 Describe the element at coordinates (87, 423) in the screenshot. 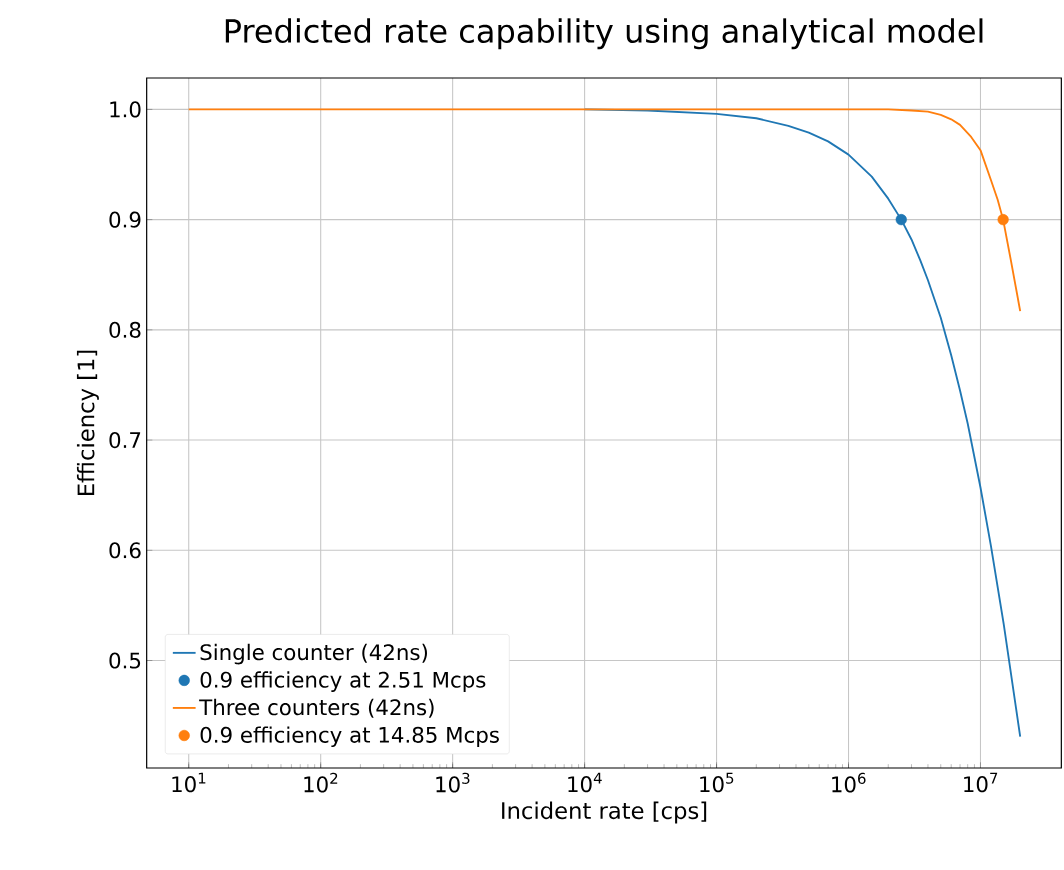

I see `y-axis-title: Efficiency [1]` at that location.